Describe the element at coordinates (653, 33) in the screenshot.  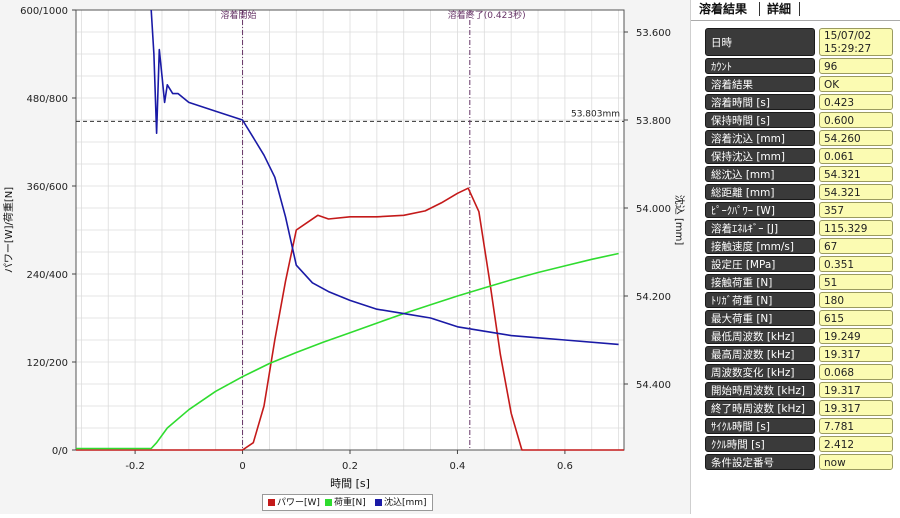
I see `y-right-tick-label: 53.600` at that location.